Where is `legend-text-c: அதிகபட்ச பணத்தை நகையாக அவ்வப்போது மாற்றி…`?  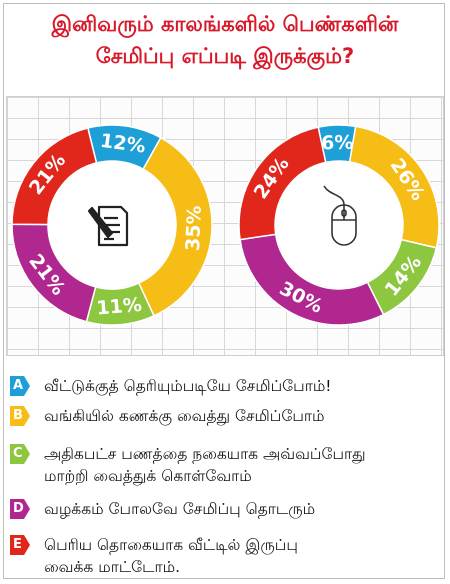 legend-text-c: அதிகபட்ச பணத்தை நகையாக அவ்வப்போது மாற்றி… is located at coordinates (205, 465).